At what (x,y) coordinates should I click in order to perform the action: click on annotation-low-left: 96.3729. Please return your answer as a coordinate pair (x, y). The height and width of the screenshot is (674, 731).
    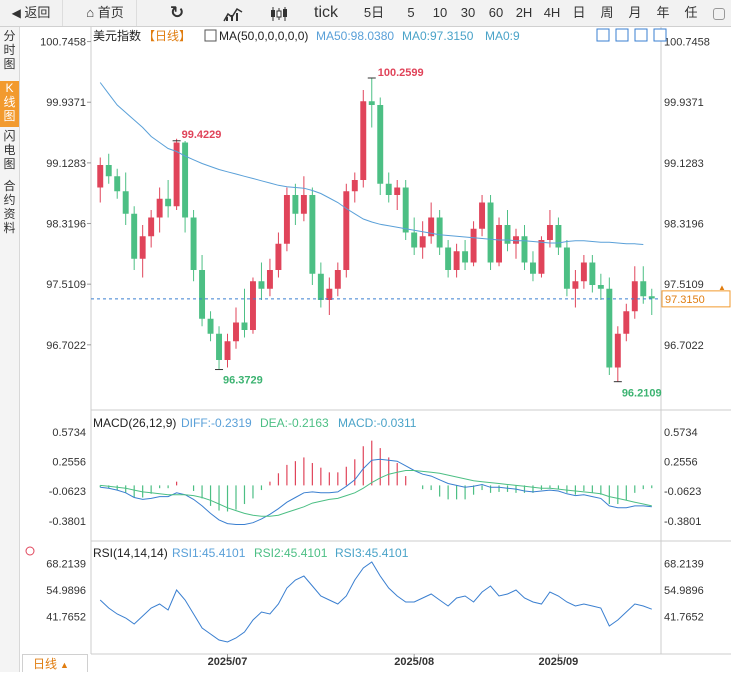
    Looking at the image, I should click on (243, 381).